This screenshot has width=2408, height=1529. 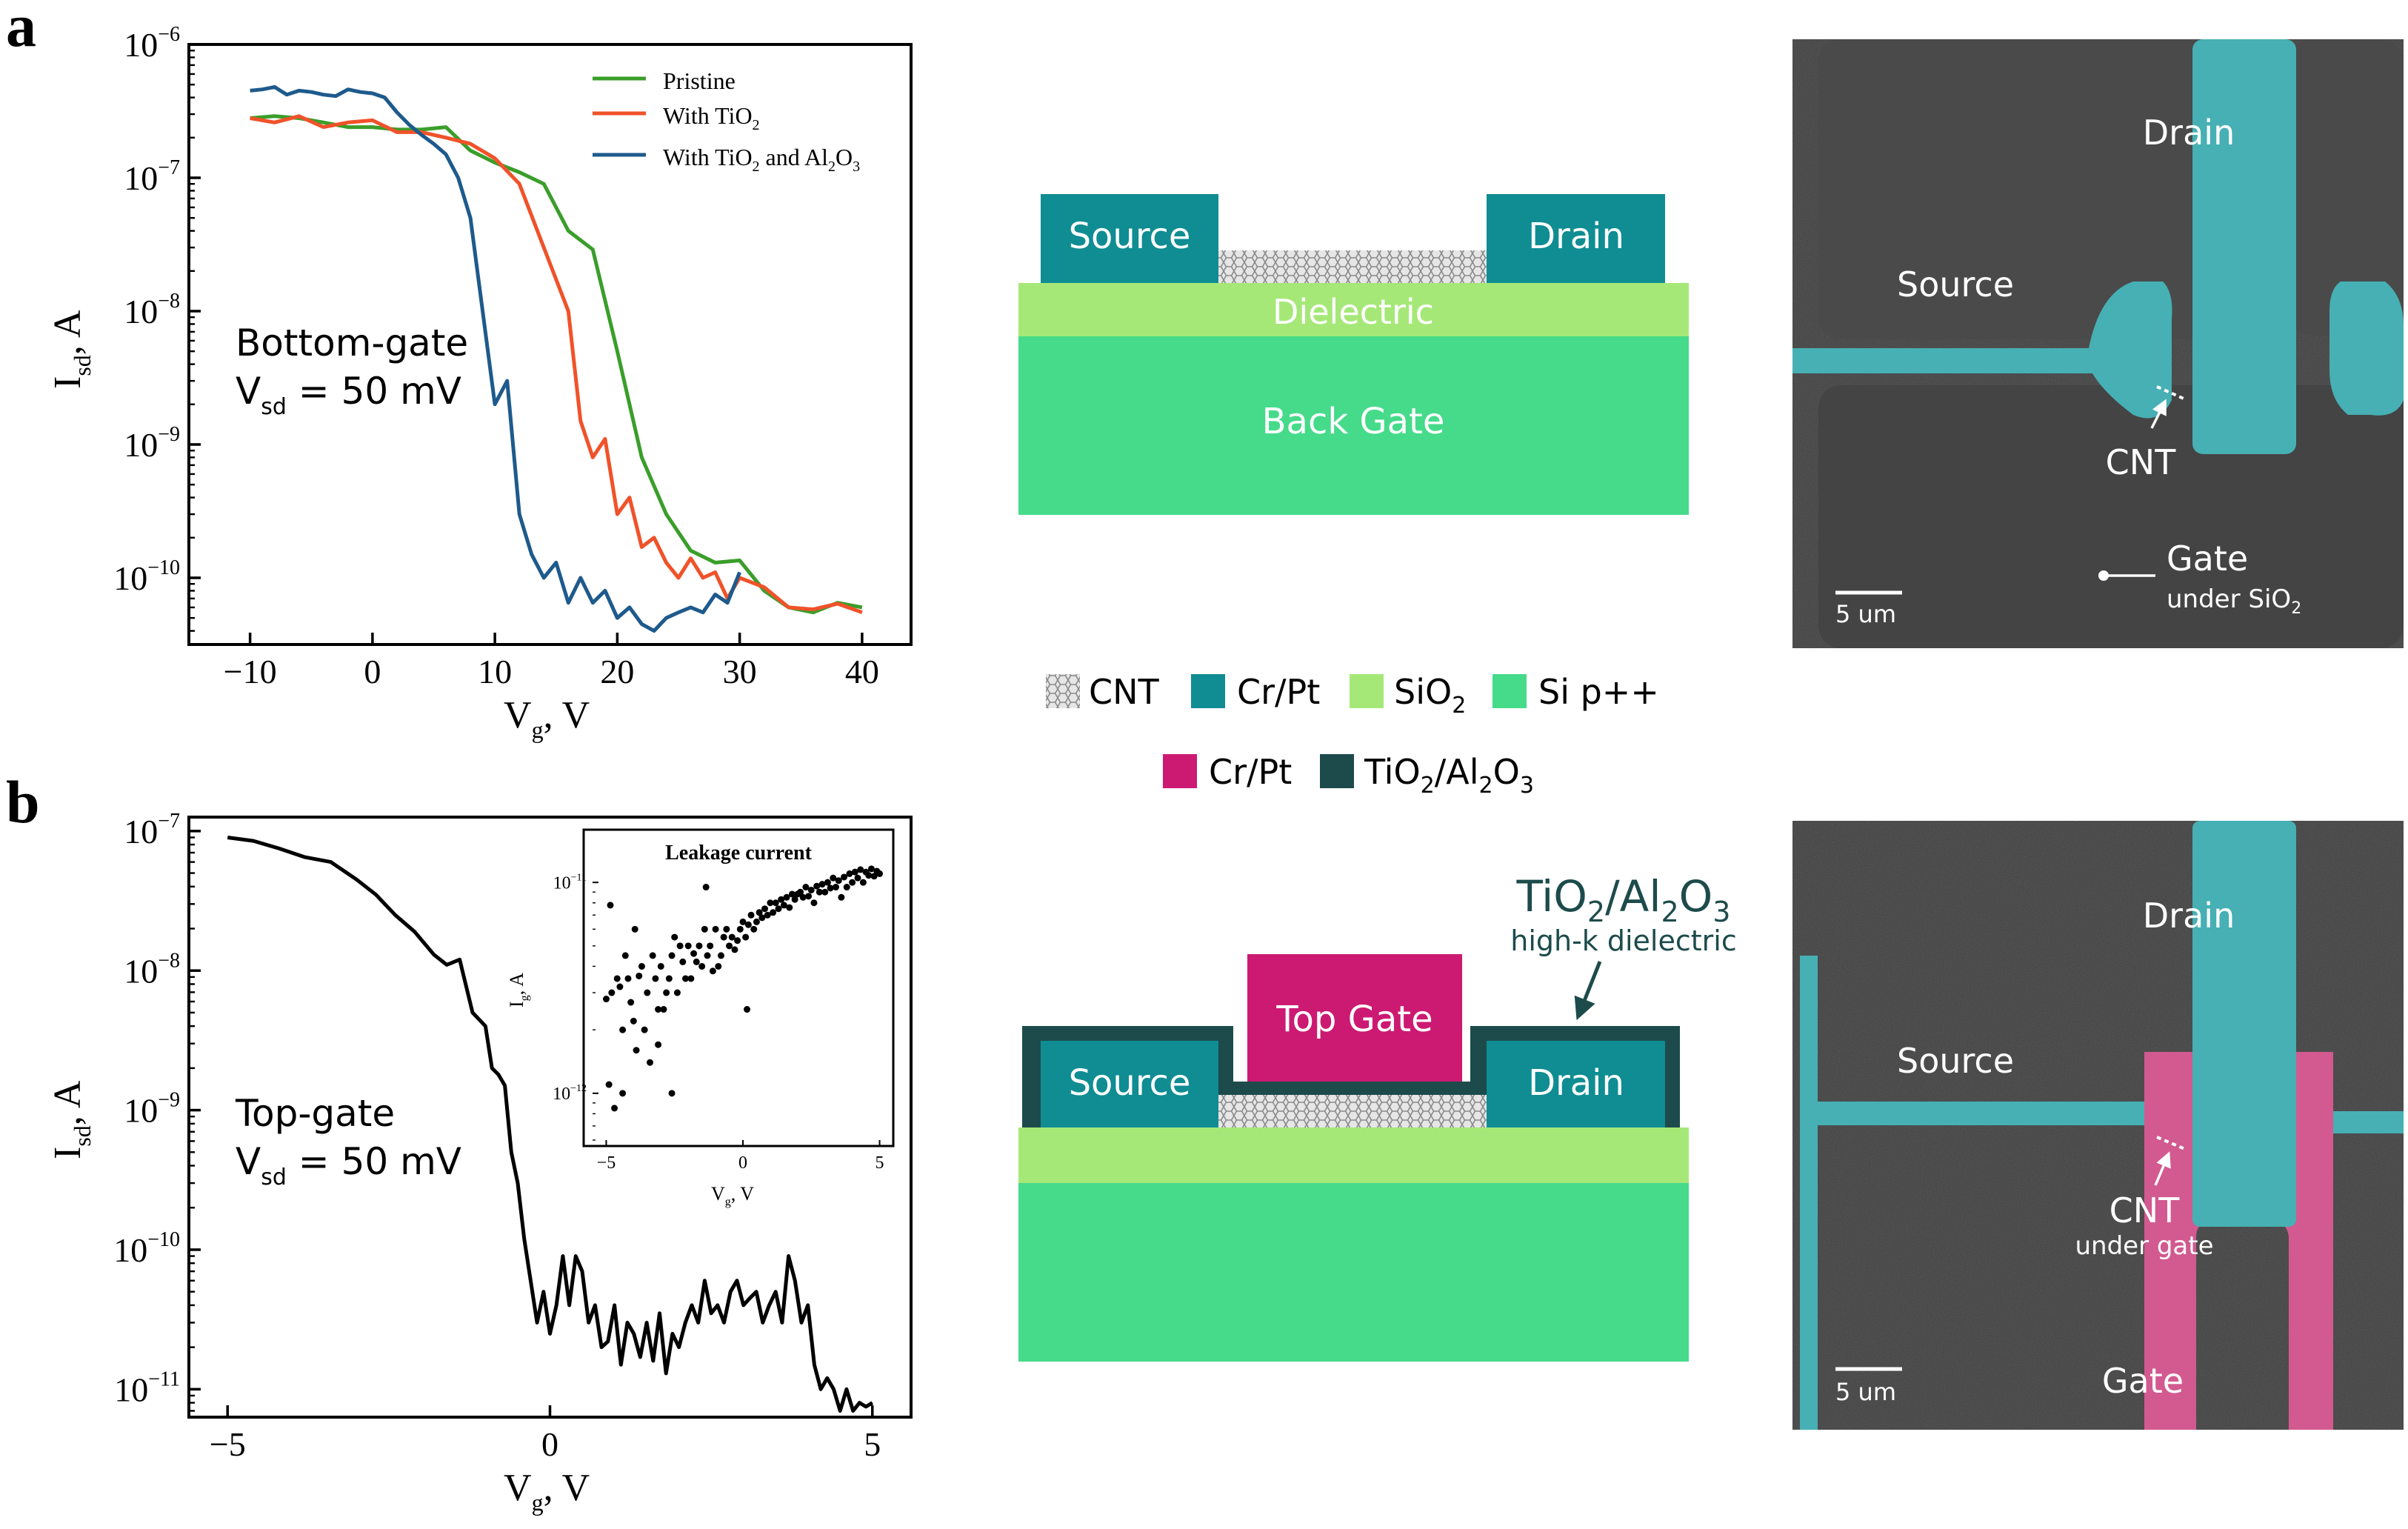 I want to click on diagram-a-back-gate-label: Back Gate, so click(x=1353, y=422).